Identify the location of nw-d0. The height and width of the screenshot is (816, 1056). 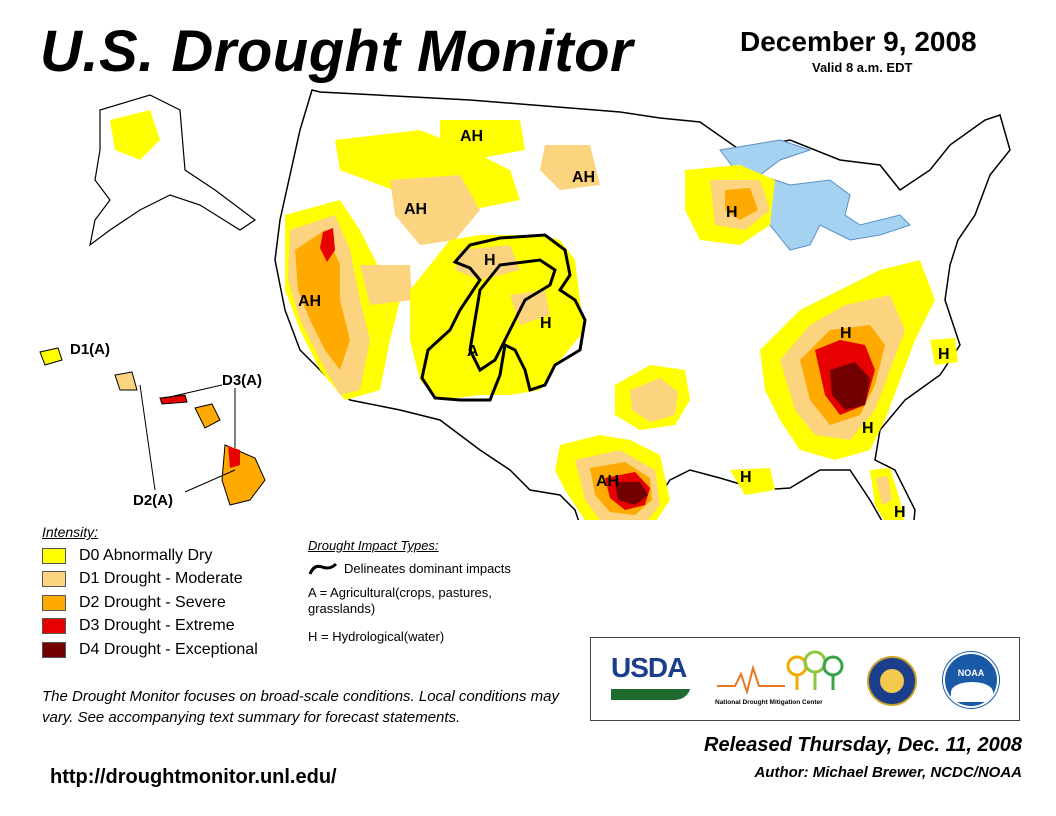
(427, 170).